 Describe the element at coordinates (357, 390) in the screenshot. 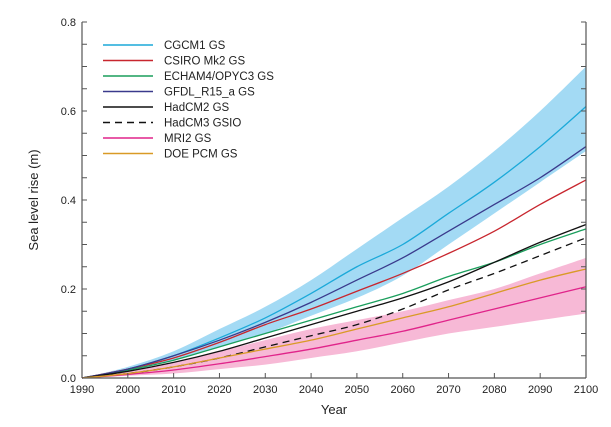

I see `x-tick-label: 2050` at that location.